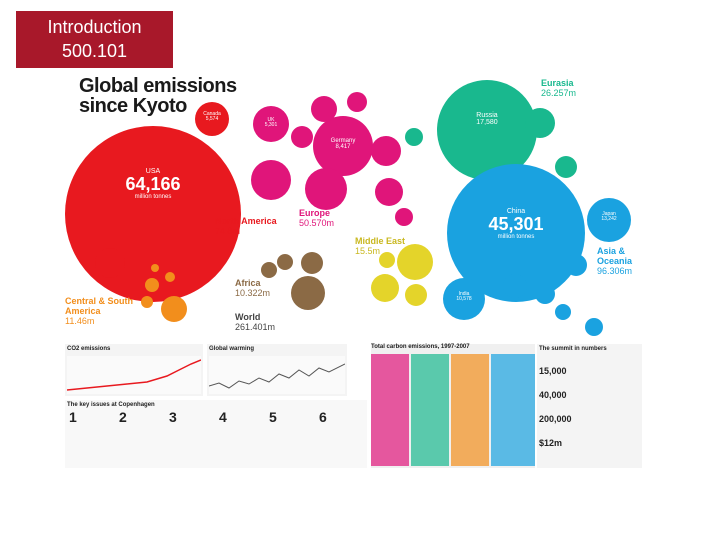 The height and width of the screenshot is (540, 720). I want to click on north-america-value: 74.8m, so click(228, 231).